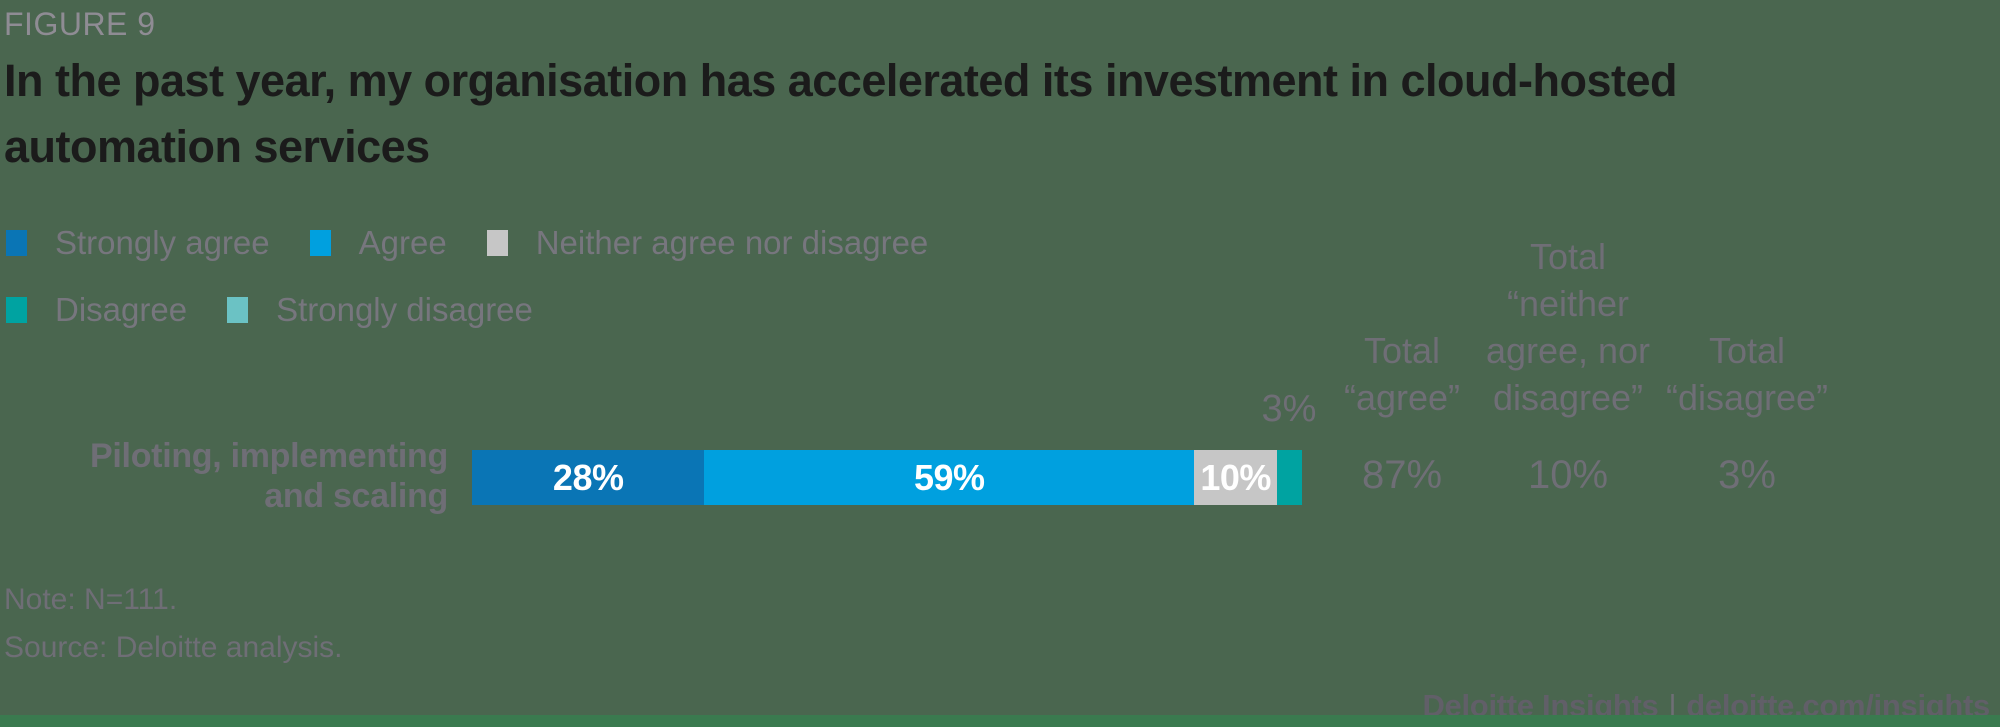  Describe the element at coordinates (173, 647) in the screenshot. I see `source-text: Source: Deloitte analysis.` at that location.